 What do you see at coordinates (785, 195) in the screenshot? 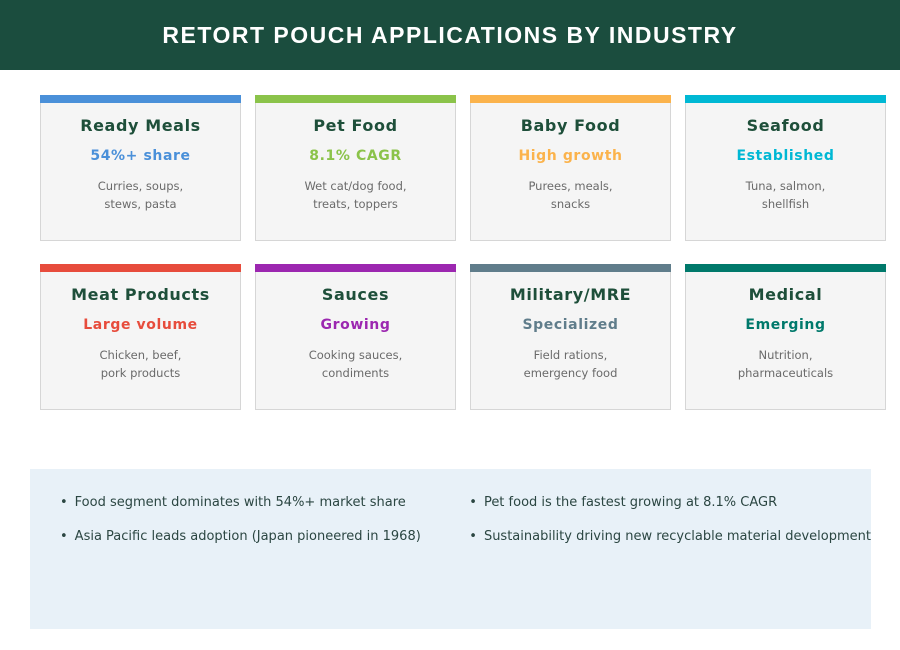
I see `card-description: Tuna, salmon, shellfish` at bounding box center [785, 195].